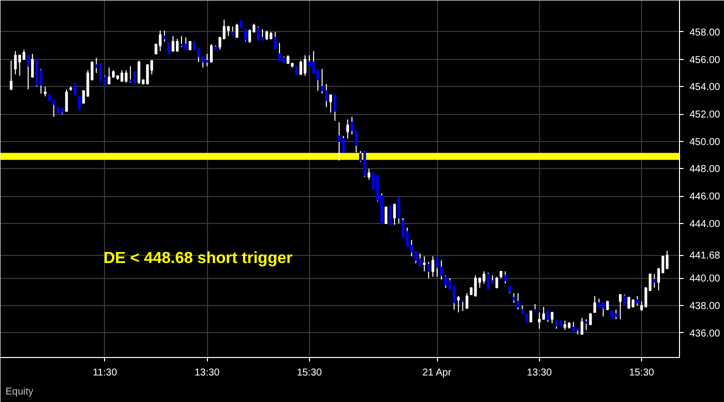 This screenshot has height=402, width=724. What do you see at coordinates (198, 258) in the screenshot?
I see `annotation: DE < 448.68 short trigger` at bounding box center [198, 258].